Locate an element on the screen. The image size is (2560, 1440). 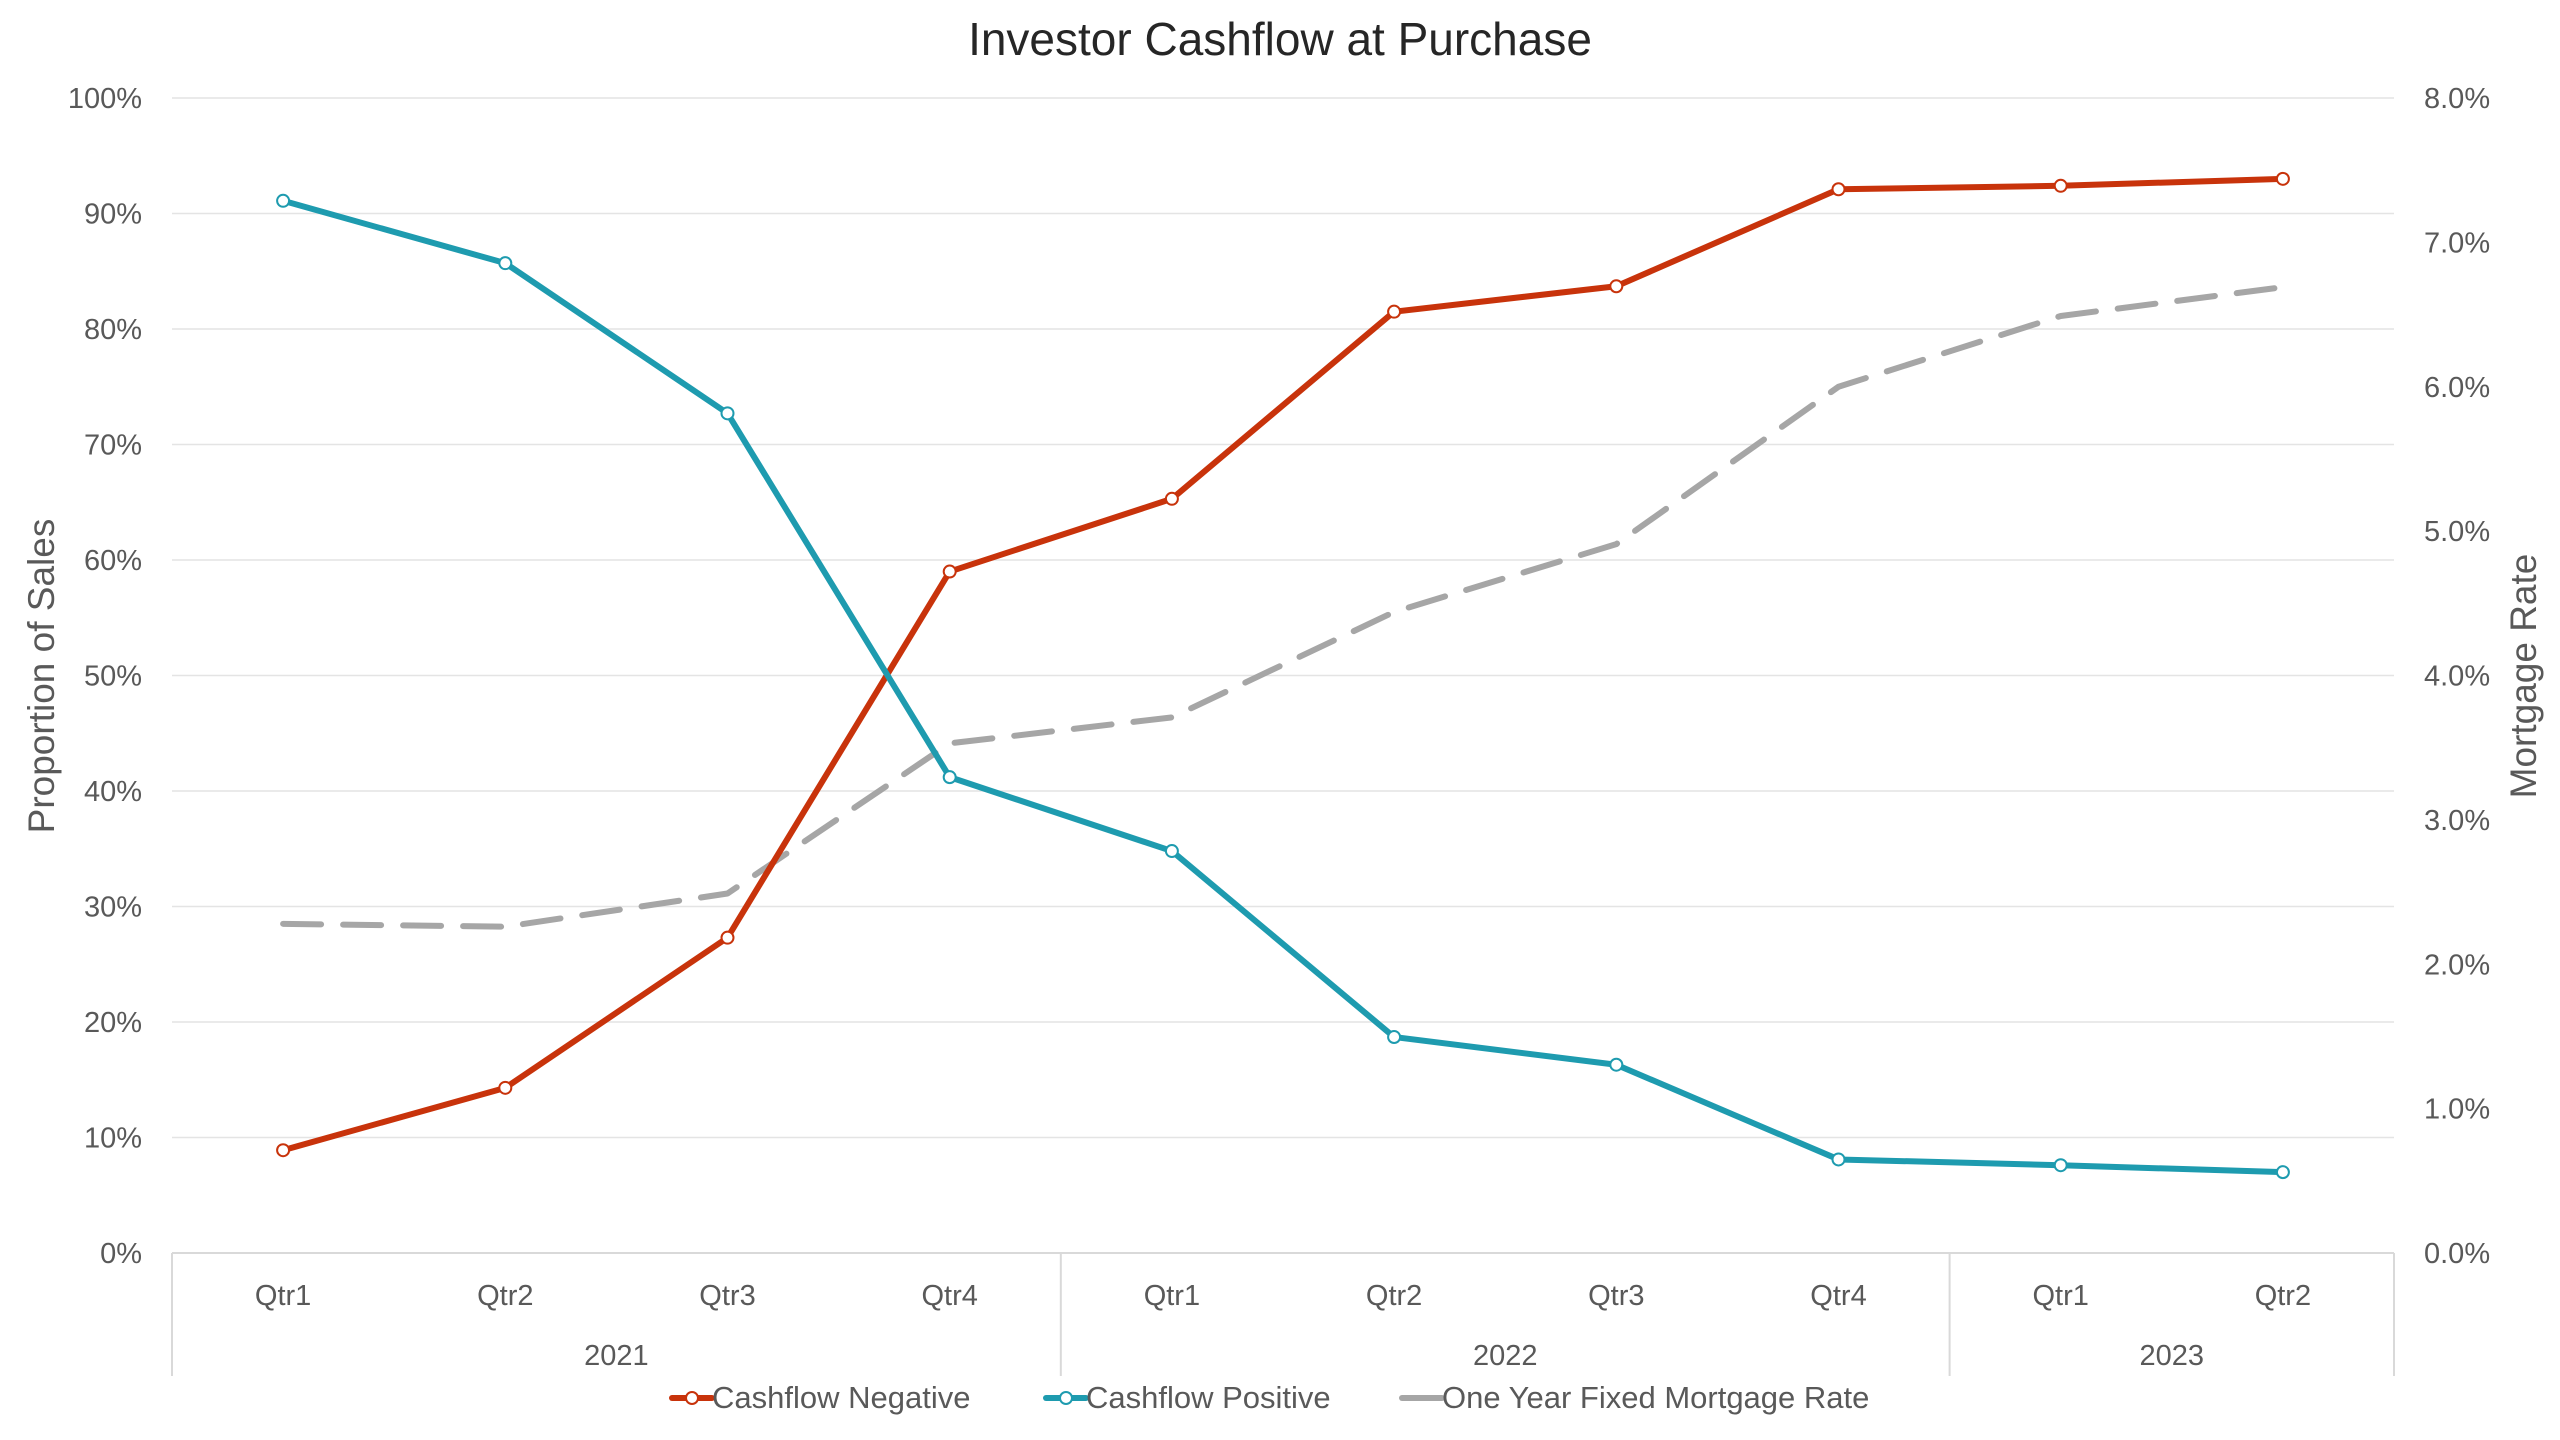
left-tick-label: 40% is located at coordinates (113, 792).